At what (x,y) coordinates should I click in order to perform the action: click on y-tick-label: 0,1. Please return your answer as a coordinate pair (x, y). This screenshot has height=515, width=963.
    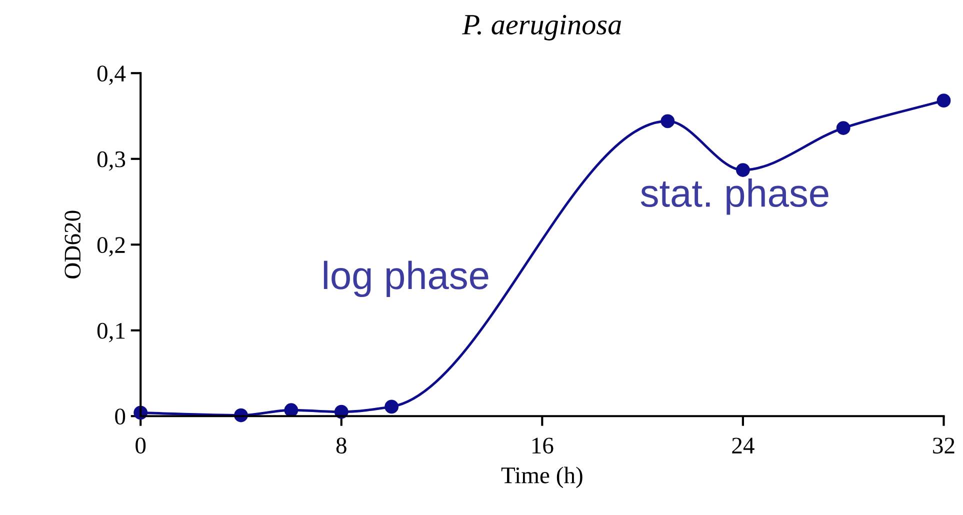
    Looking at the image, I should click on (111, 332).